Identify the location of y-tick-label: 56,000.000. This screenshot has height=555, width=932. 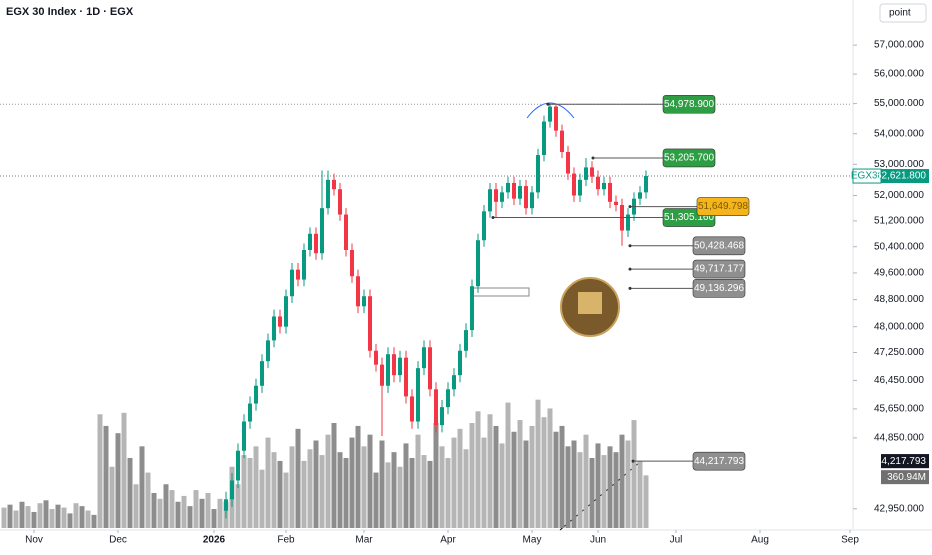
(899, 74).